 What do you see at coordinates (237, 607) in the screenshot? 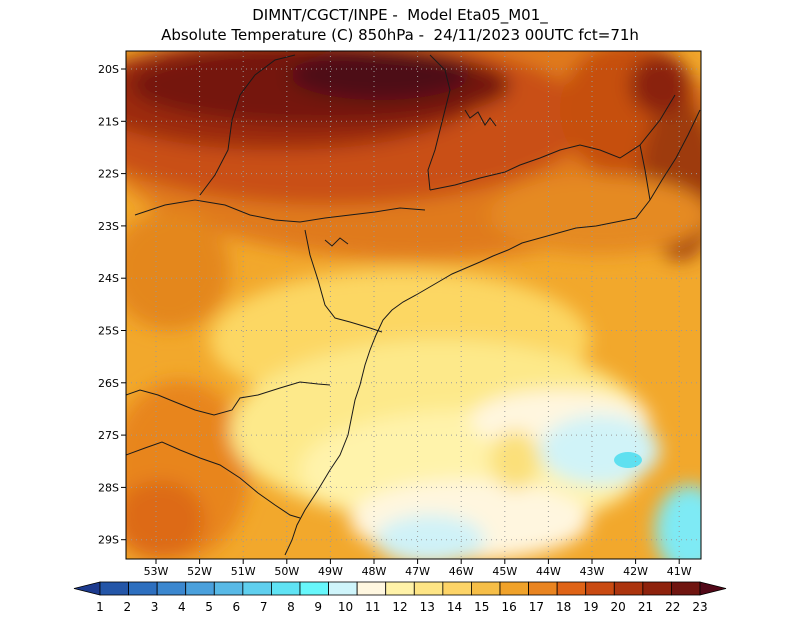
I see `colorbar-label: 6` at bounding box center [237, 607].